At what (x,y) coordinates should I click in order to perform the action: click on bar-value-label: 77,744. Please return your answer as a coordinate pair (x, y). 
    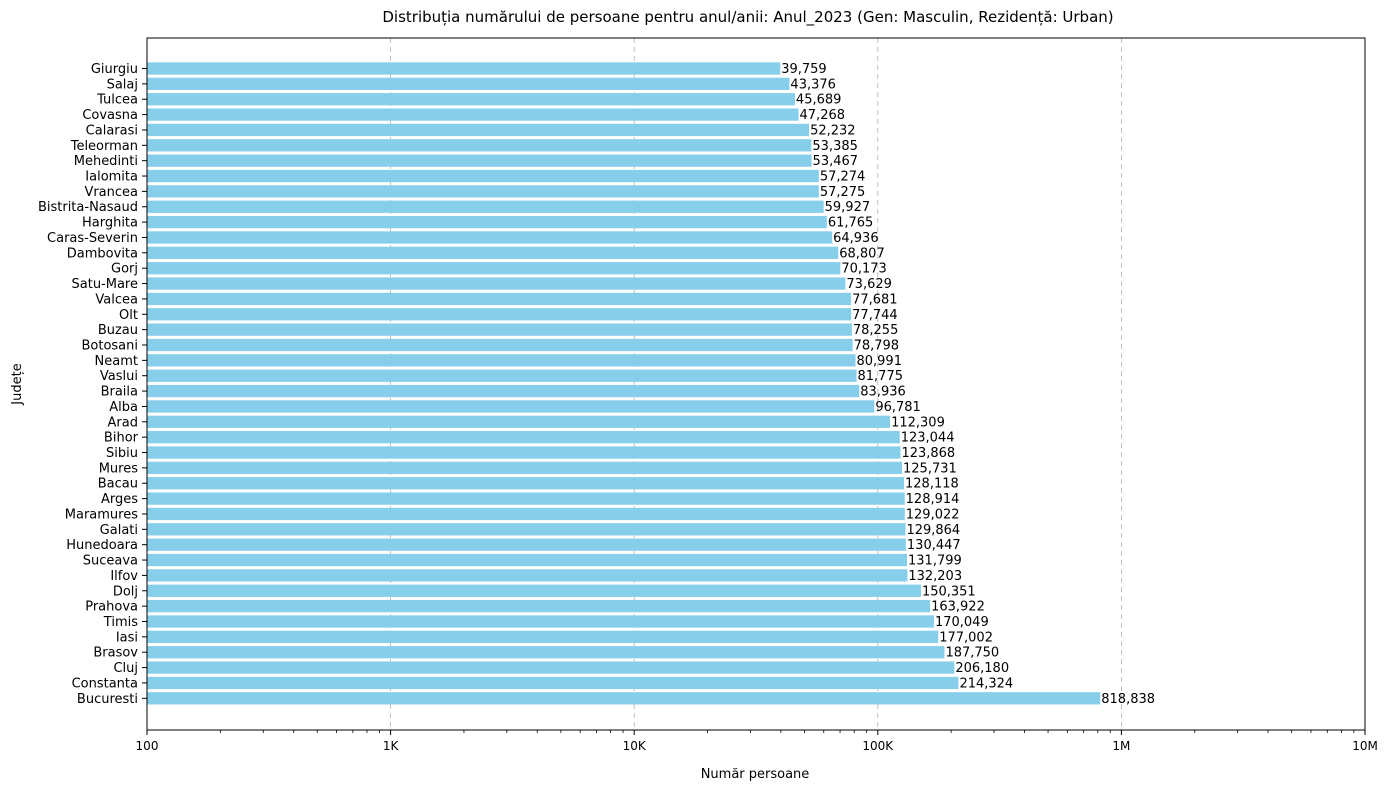
    Looking at the image, I should click on (875, 315).